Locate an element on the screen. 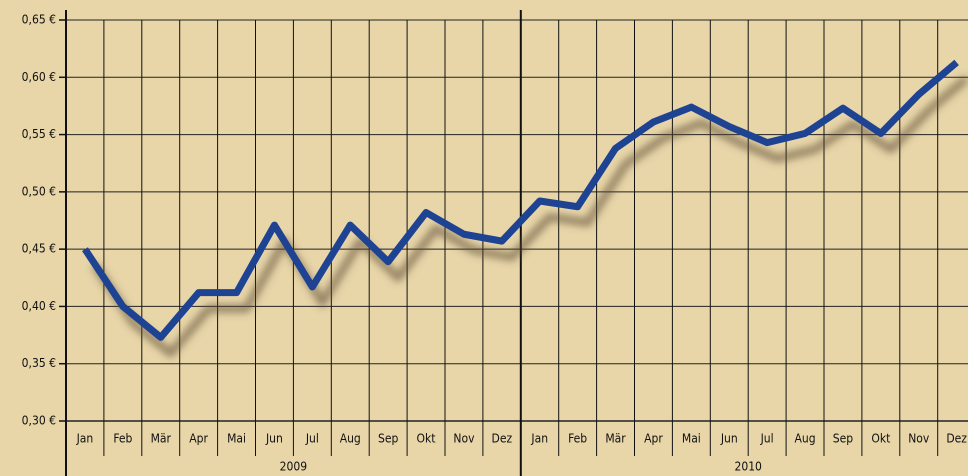 The height and width of the screenshot is (476, 968). y-tick-label: 0,50 € is located at coordinates (39, 191).